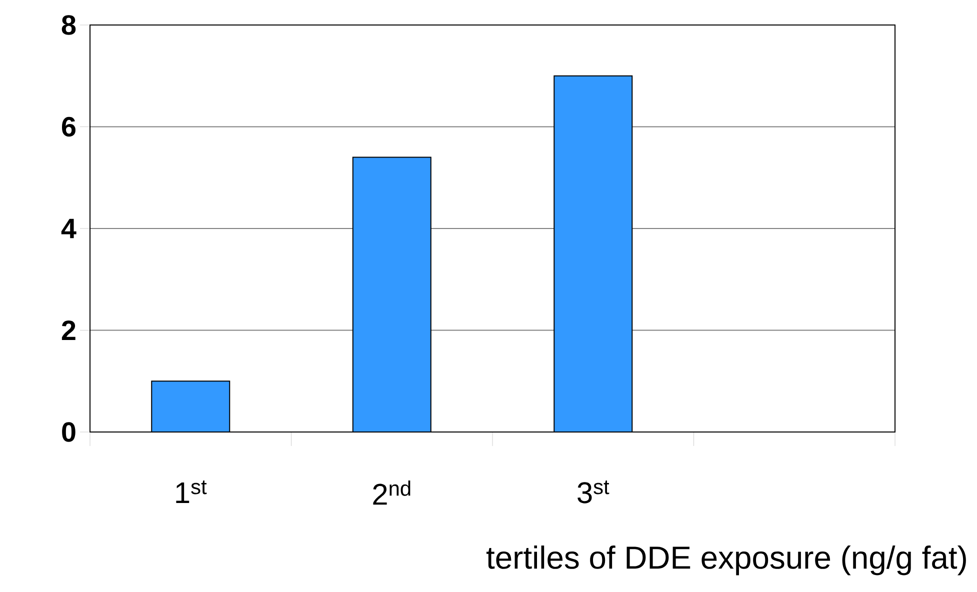 Image resolution: width=977 pixels, height=592 pixels. What do you see at coordinates (594, 492) in the screenshot?
I see `x-tick-label: 3$^{st}$` at bounding box center [594, 492].